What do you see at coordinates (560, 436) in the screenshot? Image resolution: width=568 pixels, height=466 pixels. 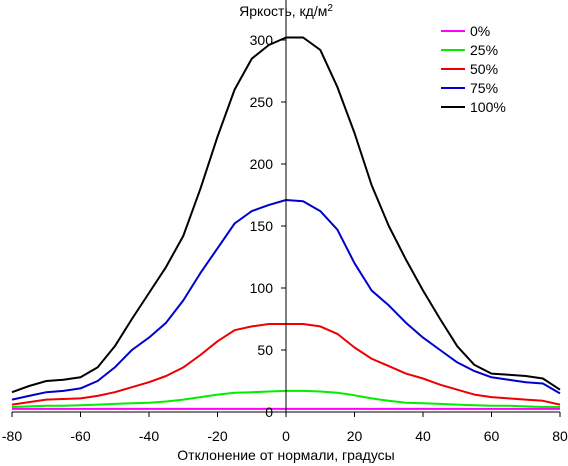 I see `x-tick-label: 80` at bounding box center [560, 436].